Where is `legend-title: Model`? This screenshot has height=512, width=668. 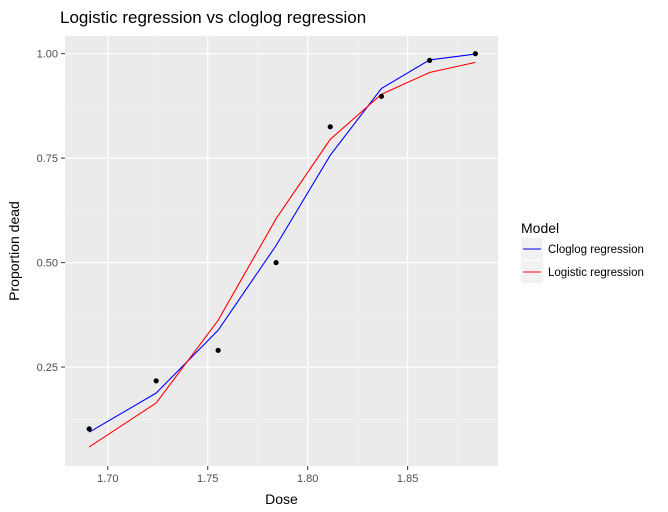
legend-title: Model is located at coordinates (540, 228).